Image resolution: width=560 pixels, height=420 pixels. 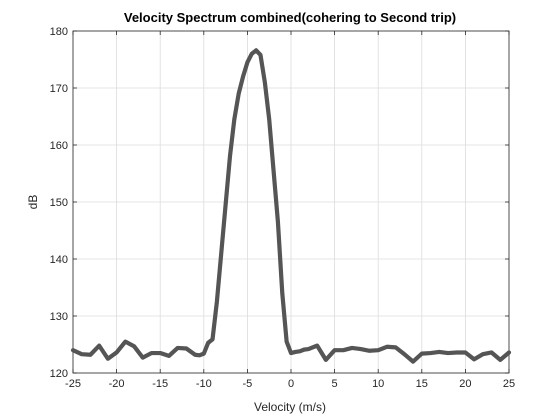 I want to click on x-axis-label: Velocity (m/s), so click(x=290, y=407).